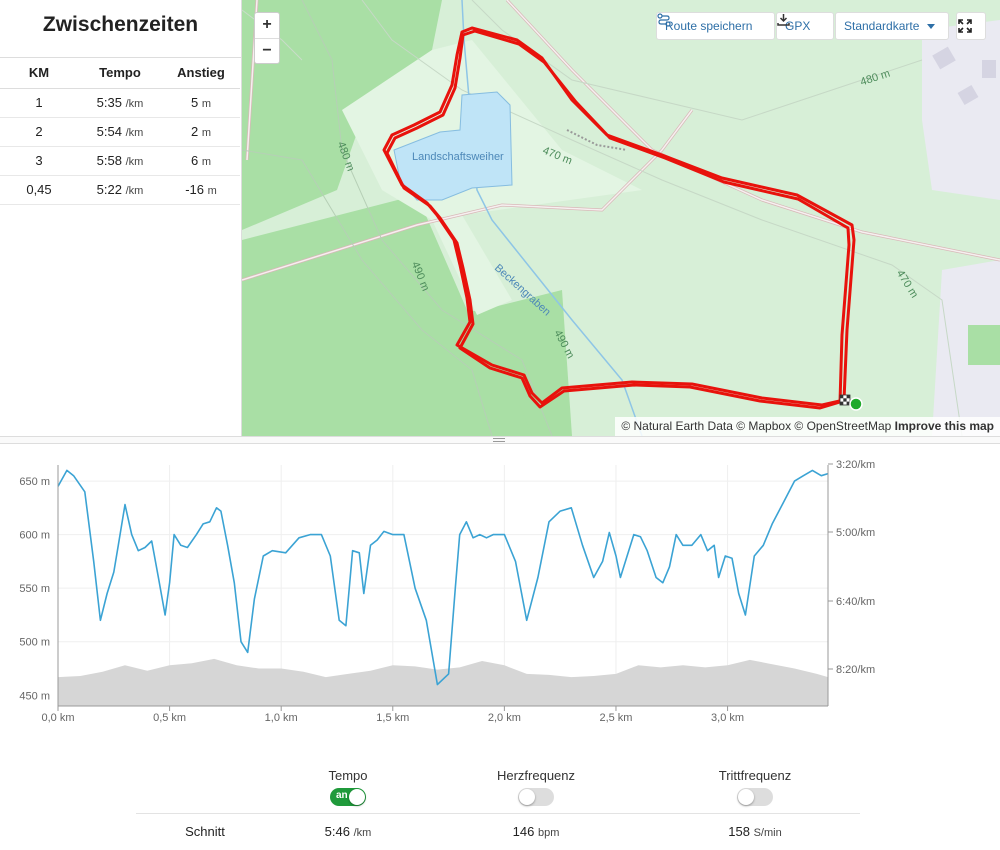  Describe the element at coordinates (57, 718) in the screenshot. I see `x-tick-label: 0,0 km` at that location.